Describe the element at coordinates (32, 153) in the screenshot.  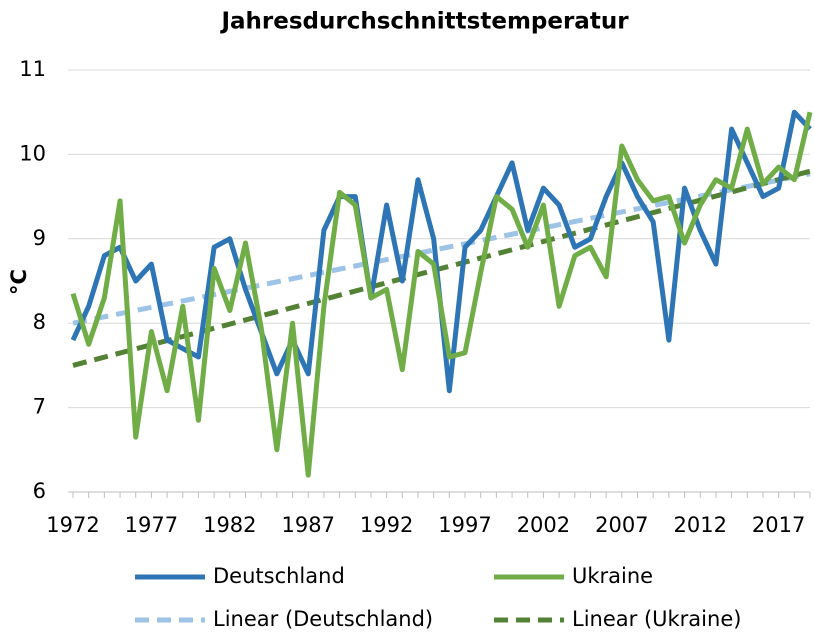
I see `y-tick-label: 10` at that location.